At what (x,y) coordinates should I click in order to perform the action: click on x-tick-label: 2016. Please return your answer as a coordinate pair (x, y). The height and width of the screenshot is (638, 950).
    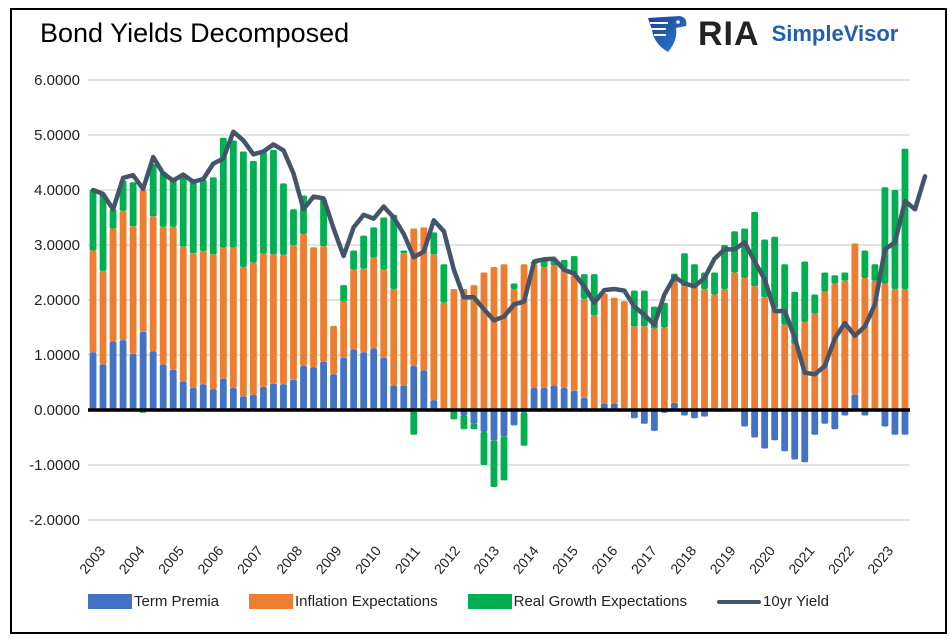
    Looking at the image, I should click on (604, 560).